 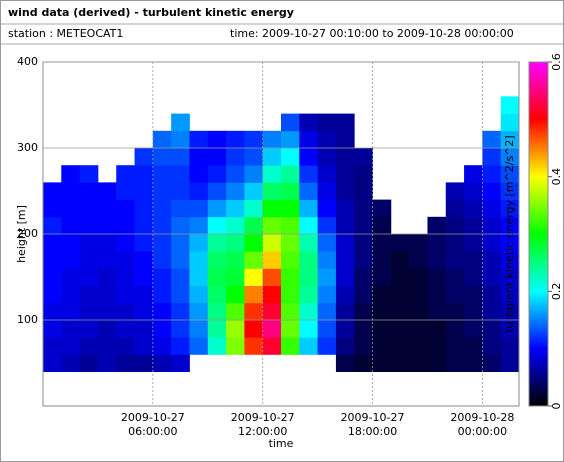 I want to click on colorbar, so click(x=538, y=234).